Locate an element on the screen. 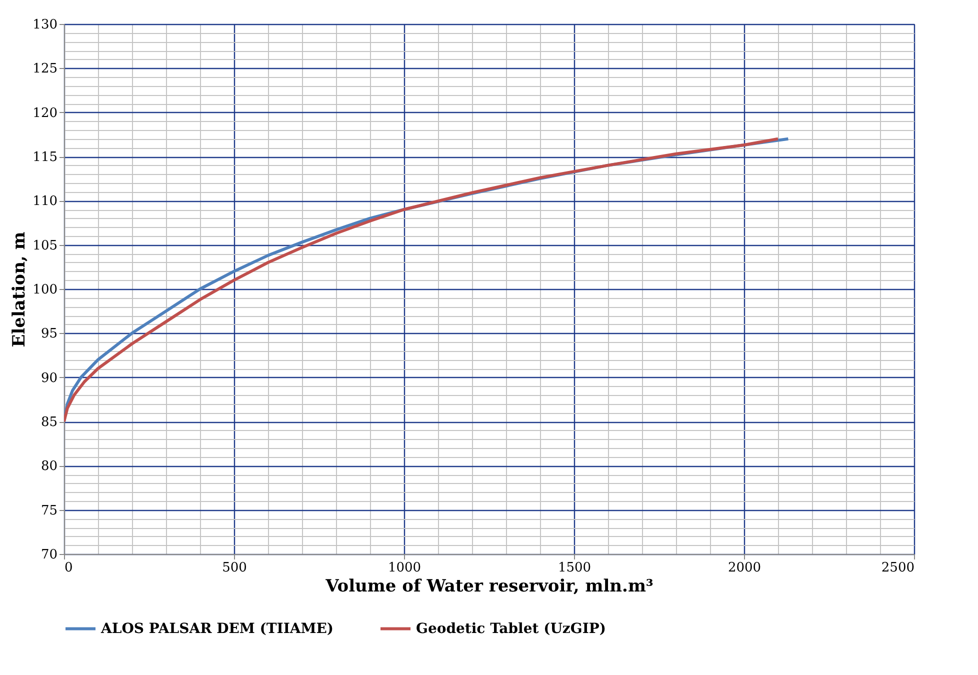 This screenshot has height=675, width=978. legend-label: Geodetic Tablet (UzGIP) is located at coordinates (511, 628).